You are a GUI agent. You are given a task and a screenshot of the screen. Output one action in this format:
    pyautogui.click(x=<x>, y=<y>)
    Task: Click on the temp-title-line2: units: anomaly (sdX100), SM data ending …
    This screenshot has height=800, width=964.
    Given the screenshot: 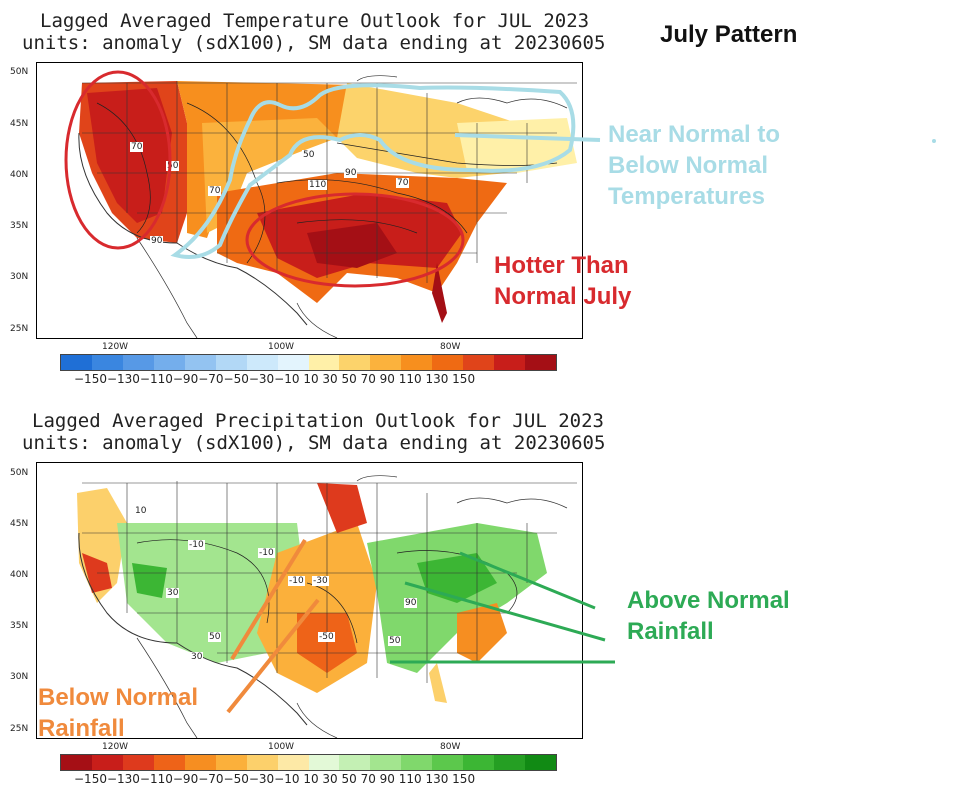 What is the action you would take?
    pyautogui.click(x=314, y=43)
    